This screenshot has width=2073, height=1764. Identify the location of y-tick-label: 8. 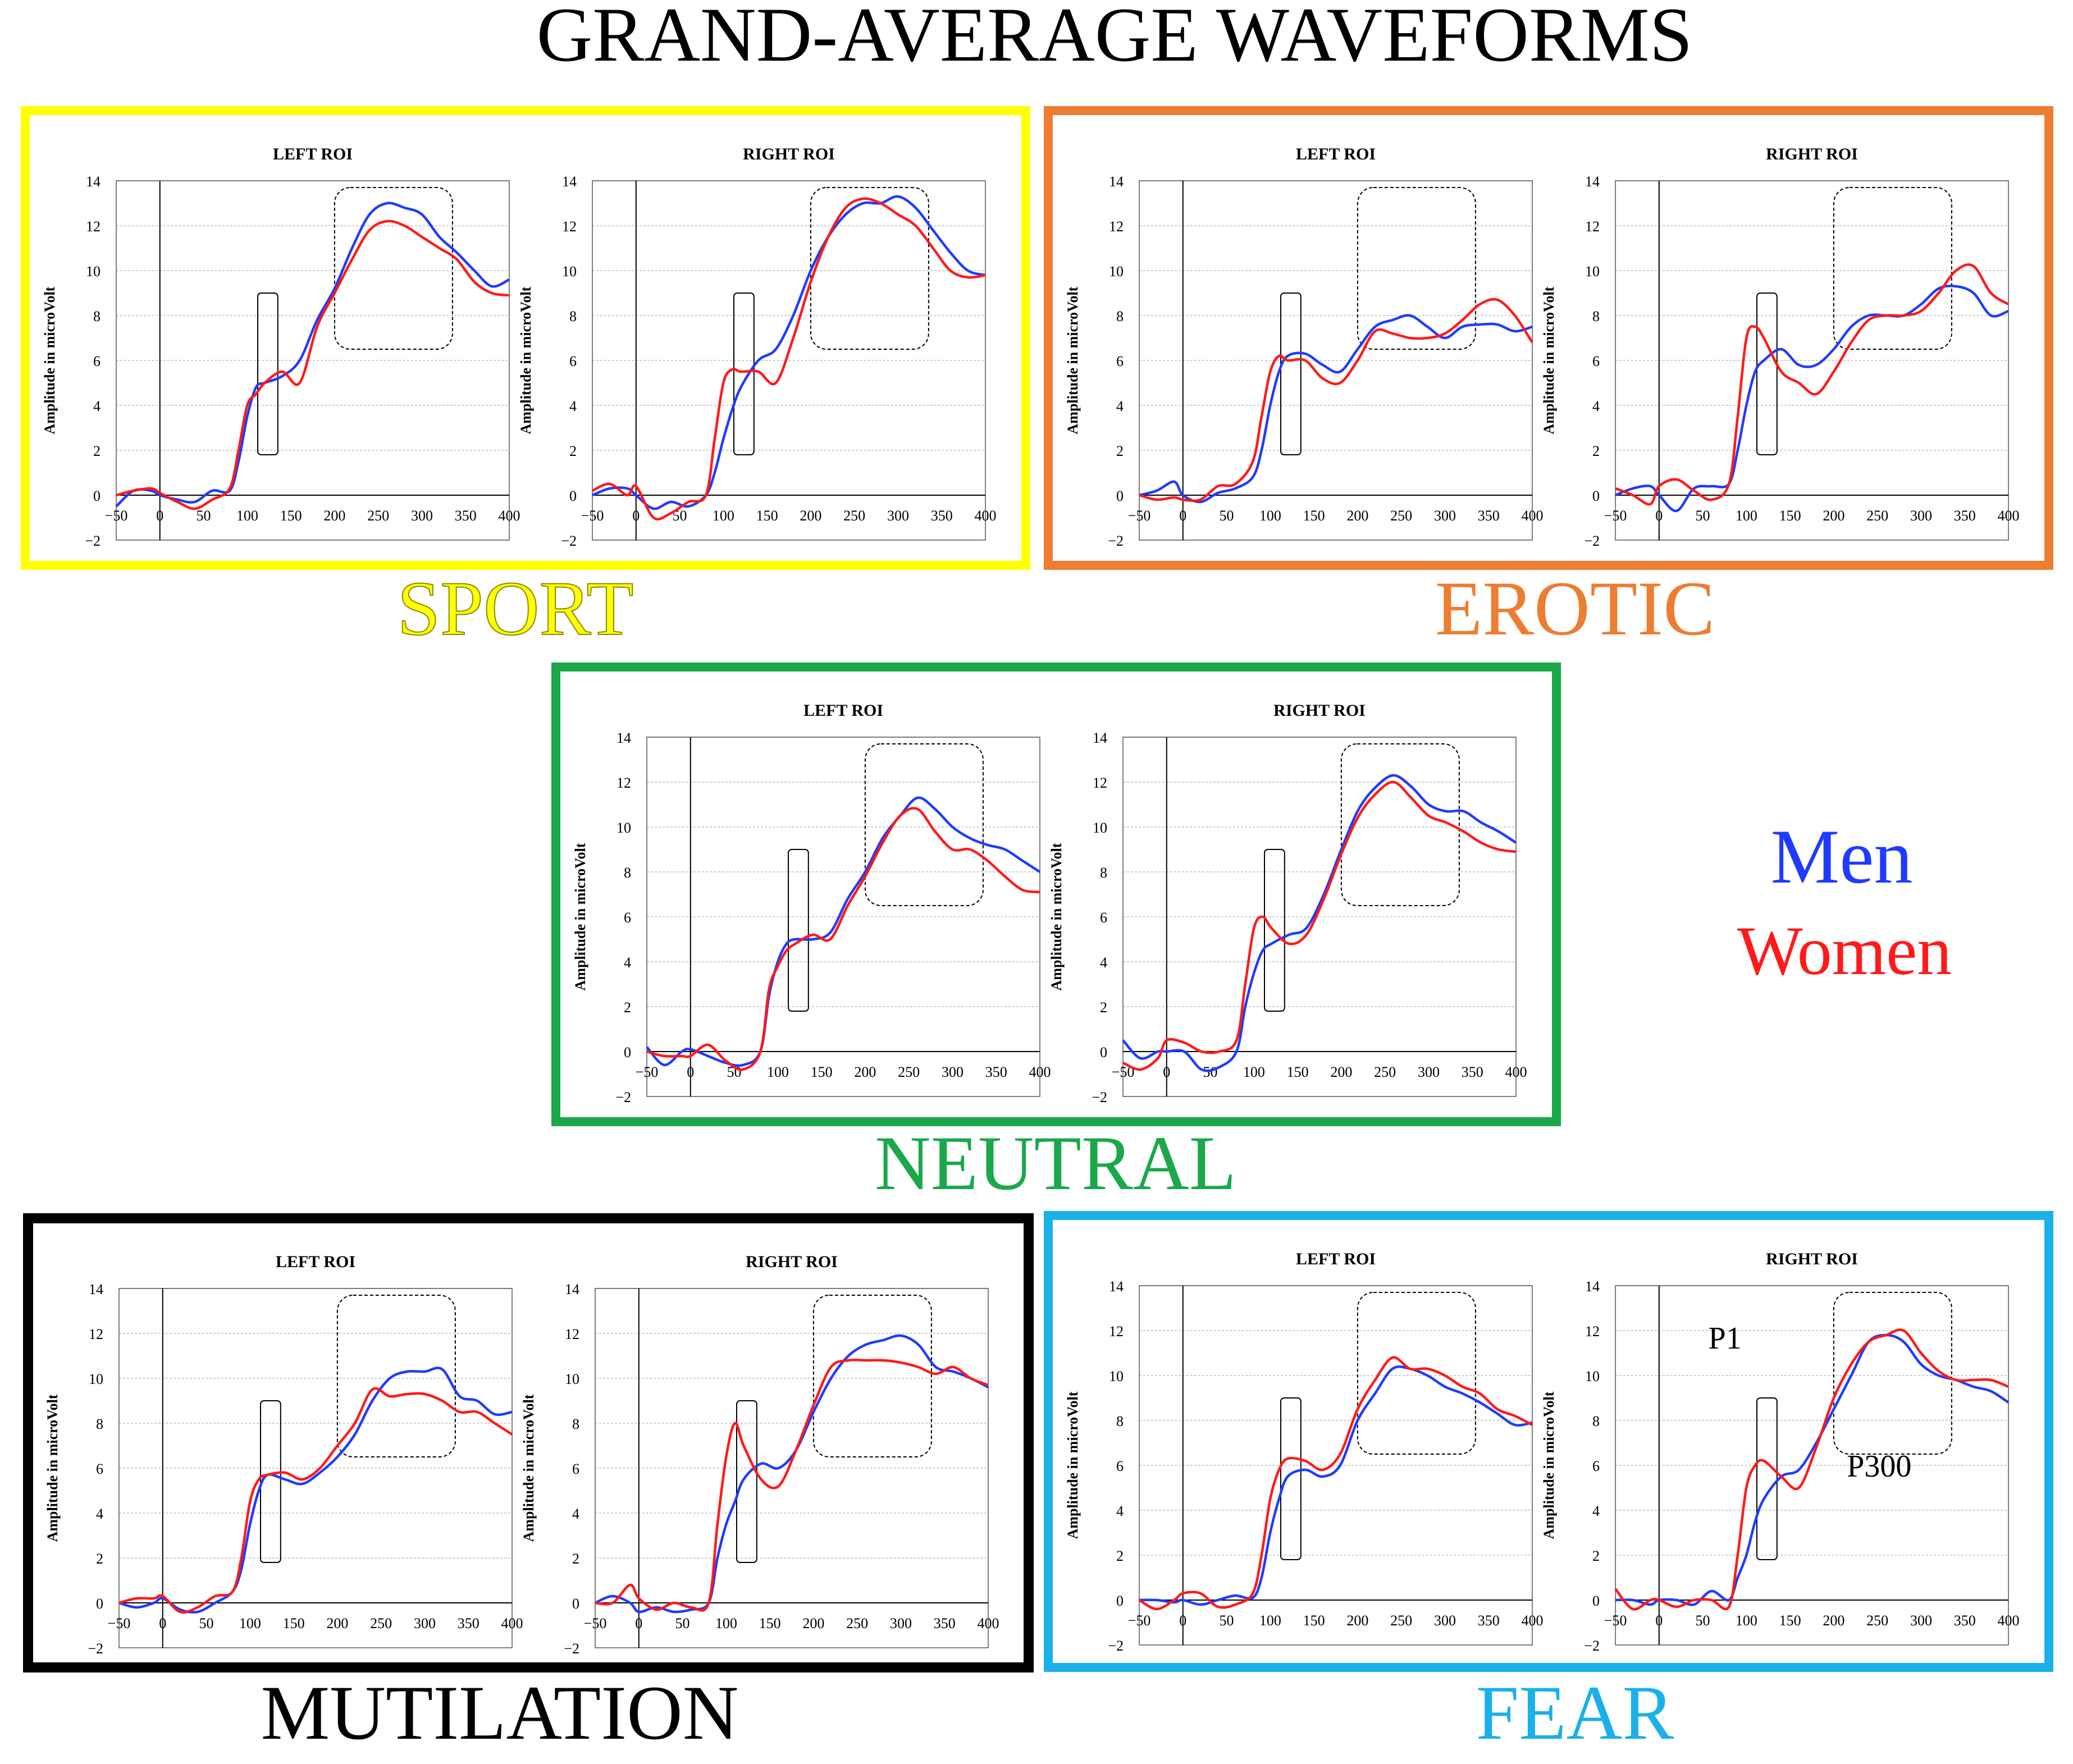
(575, 1424).